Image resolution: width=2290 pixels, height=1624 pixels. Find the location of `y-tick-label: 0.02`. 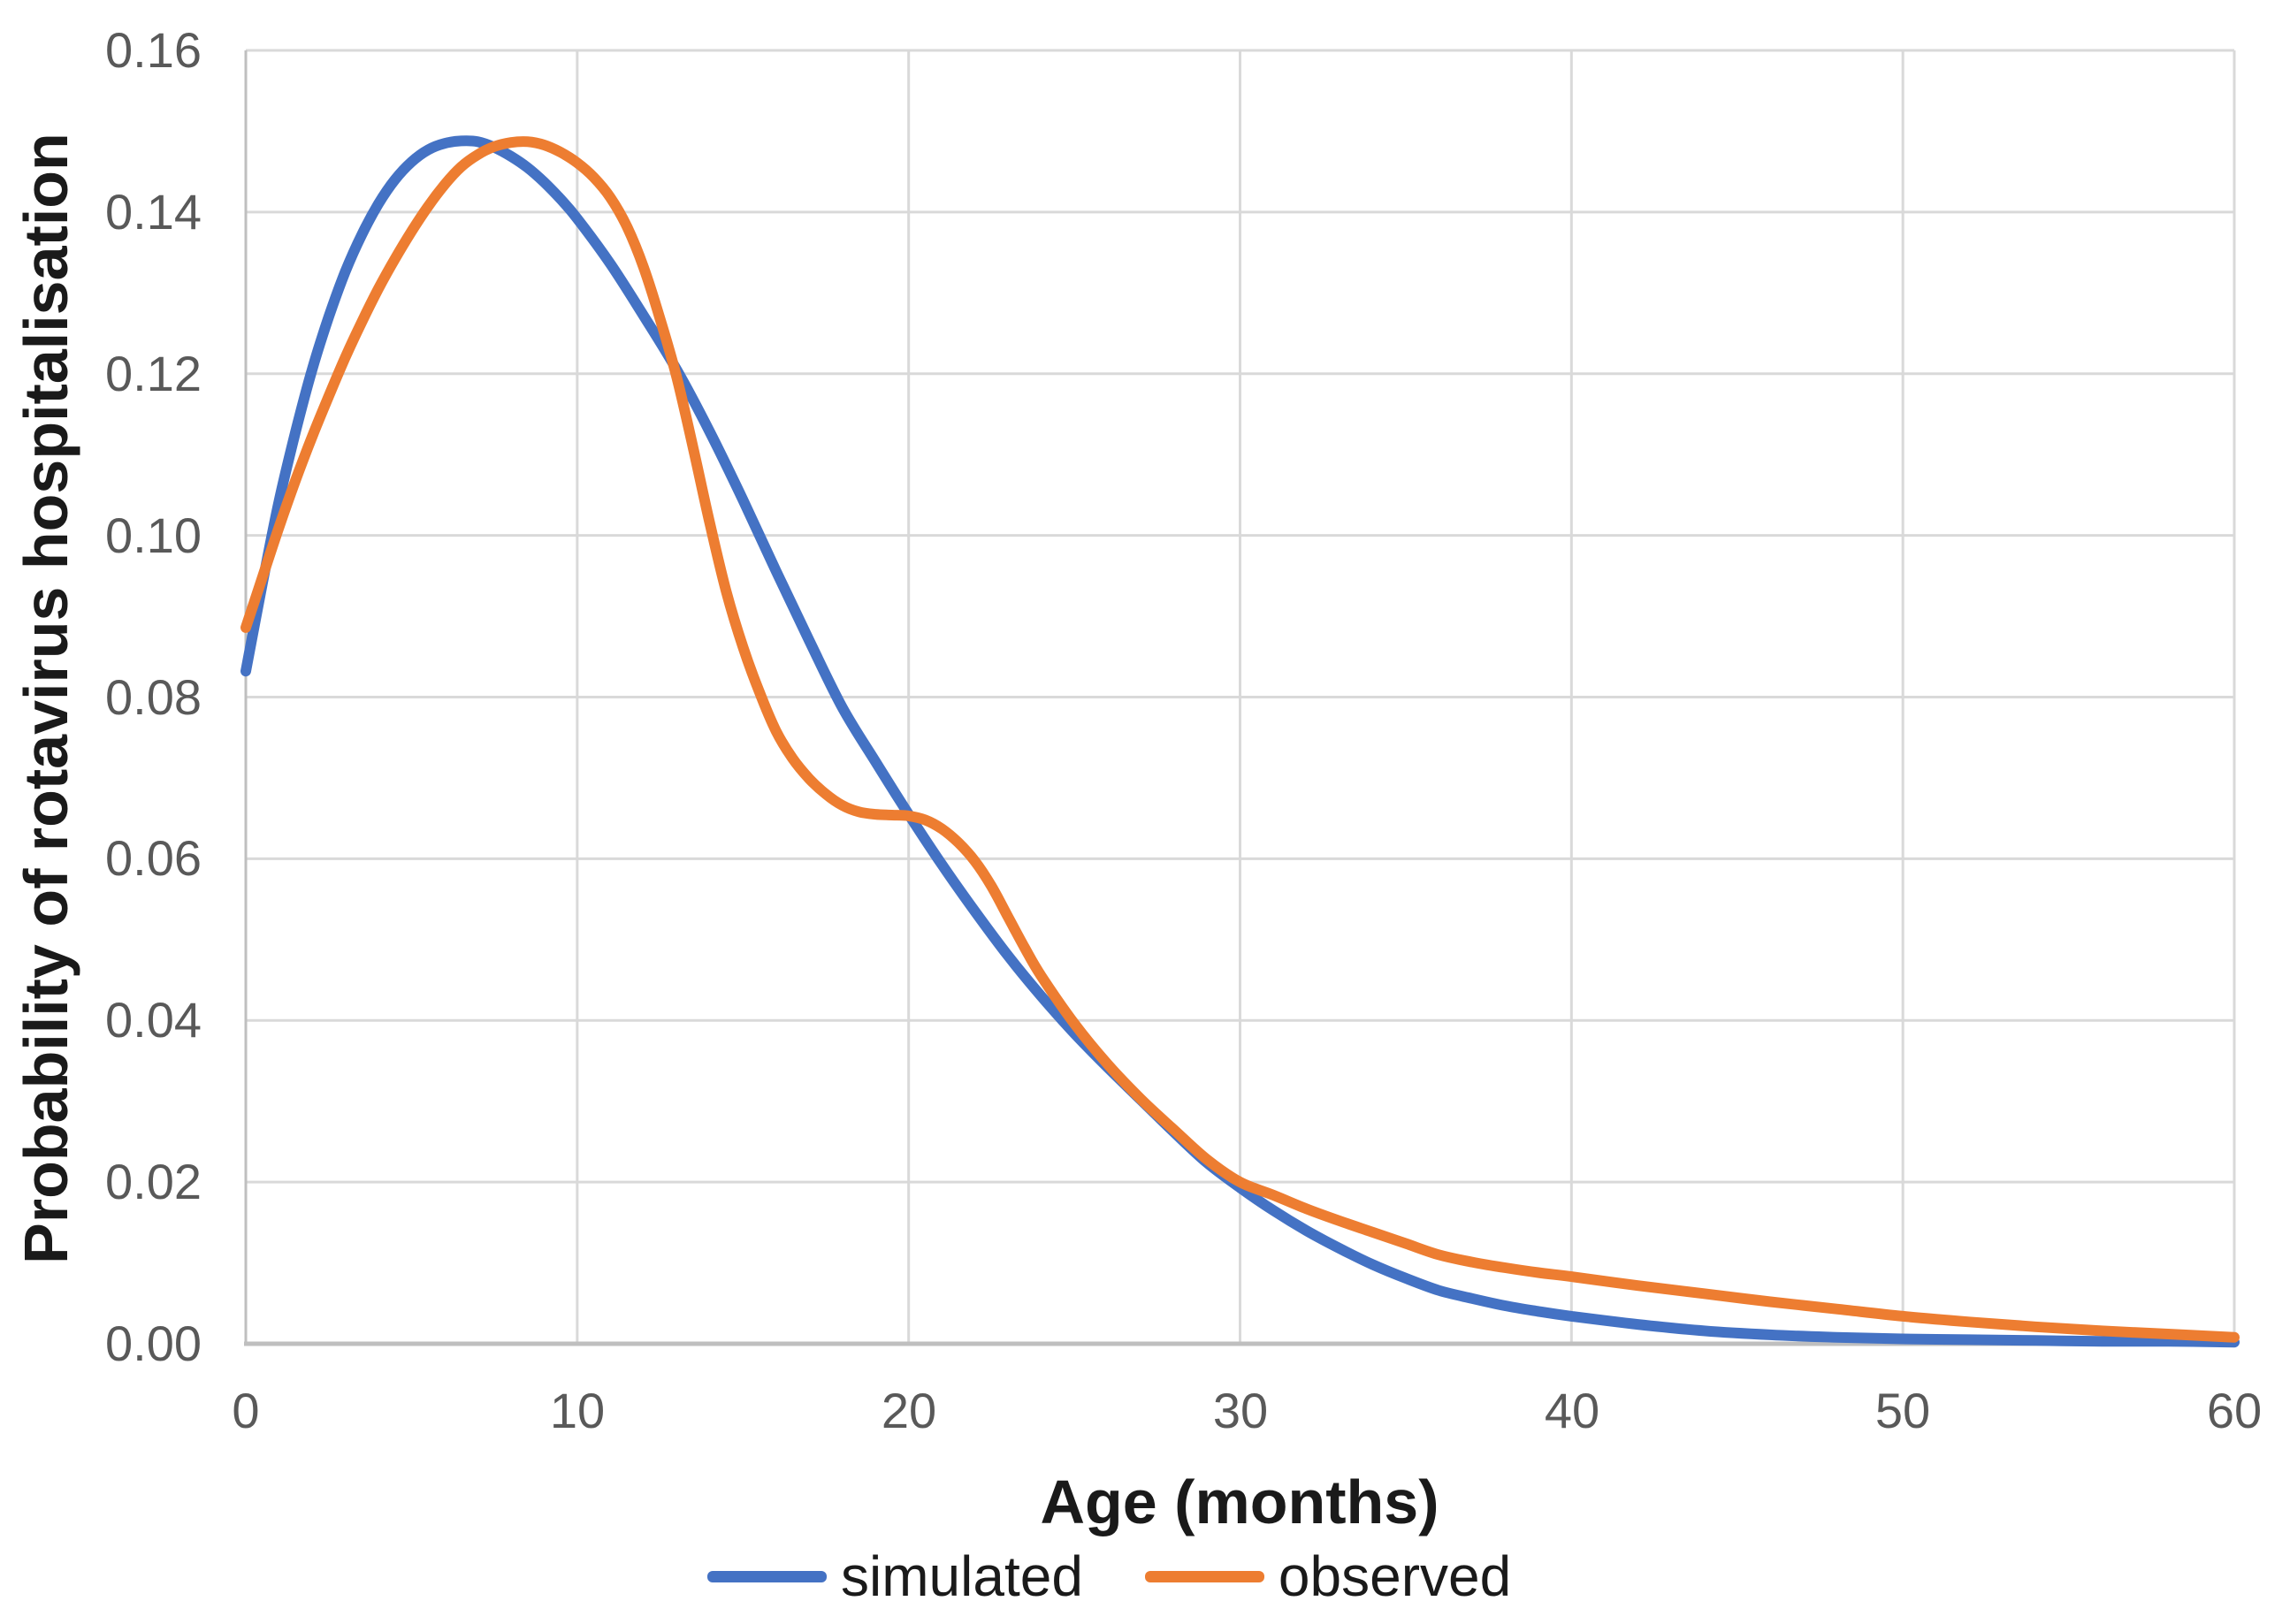

y-tick-label: 0.02 is located at coordinates (153, 1181).